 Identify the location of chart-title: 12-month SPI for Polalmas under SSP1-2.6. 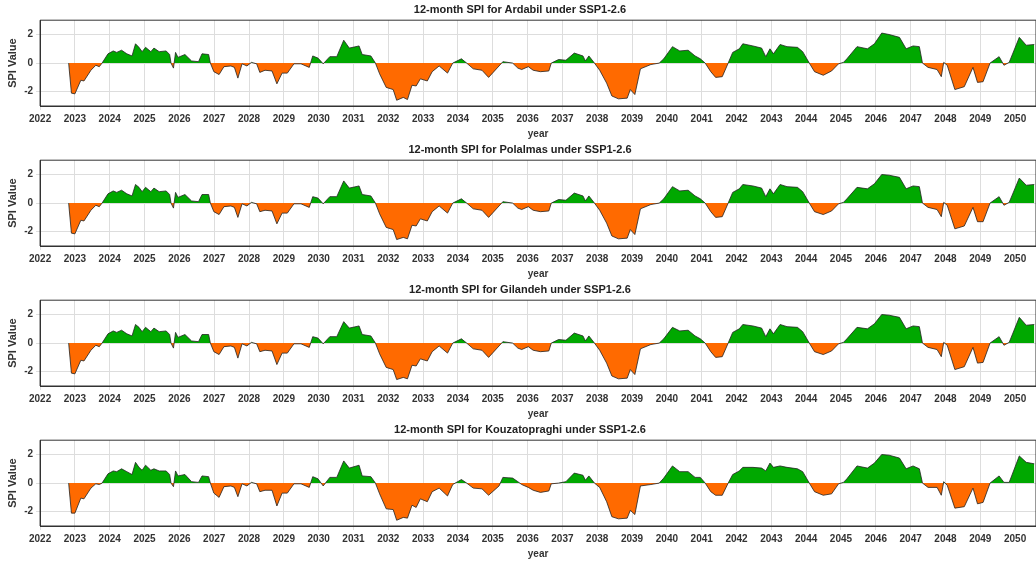
(520, 148).